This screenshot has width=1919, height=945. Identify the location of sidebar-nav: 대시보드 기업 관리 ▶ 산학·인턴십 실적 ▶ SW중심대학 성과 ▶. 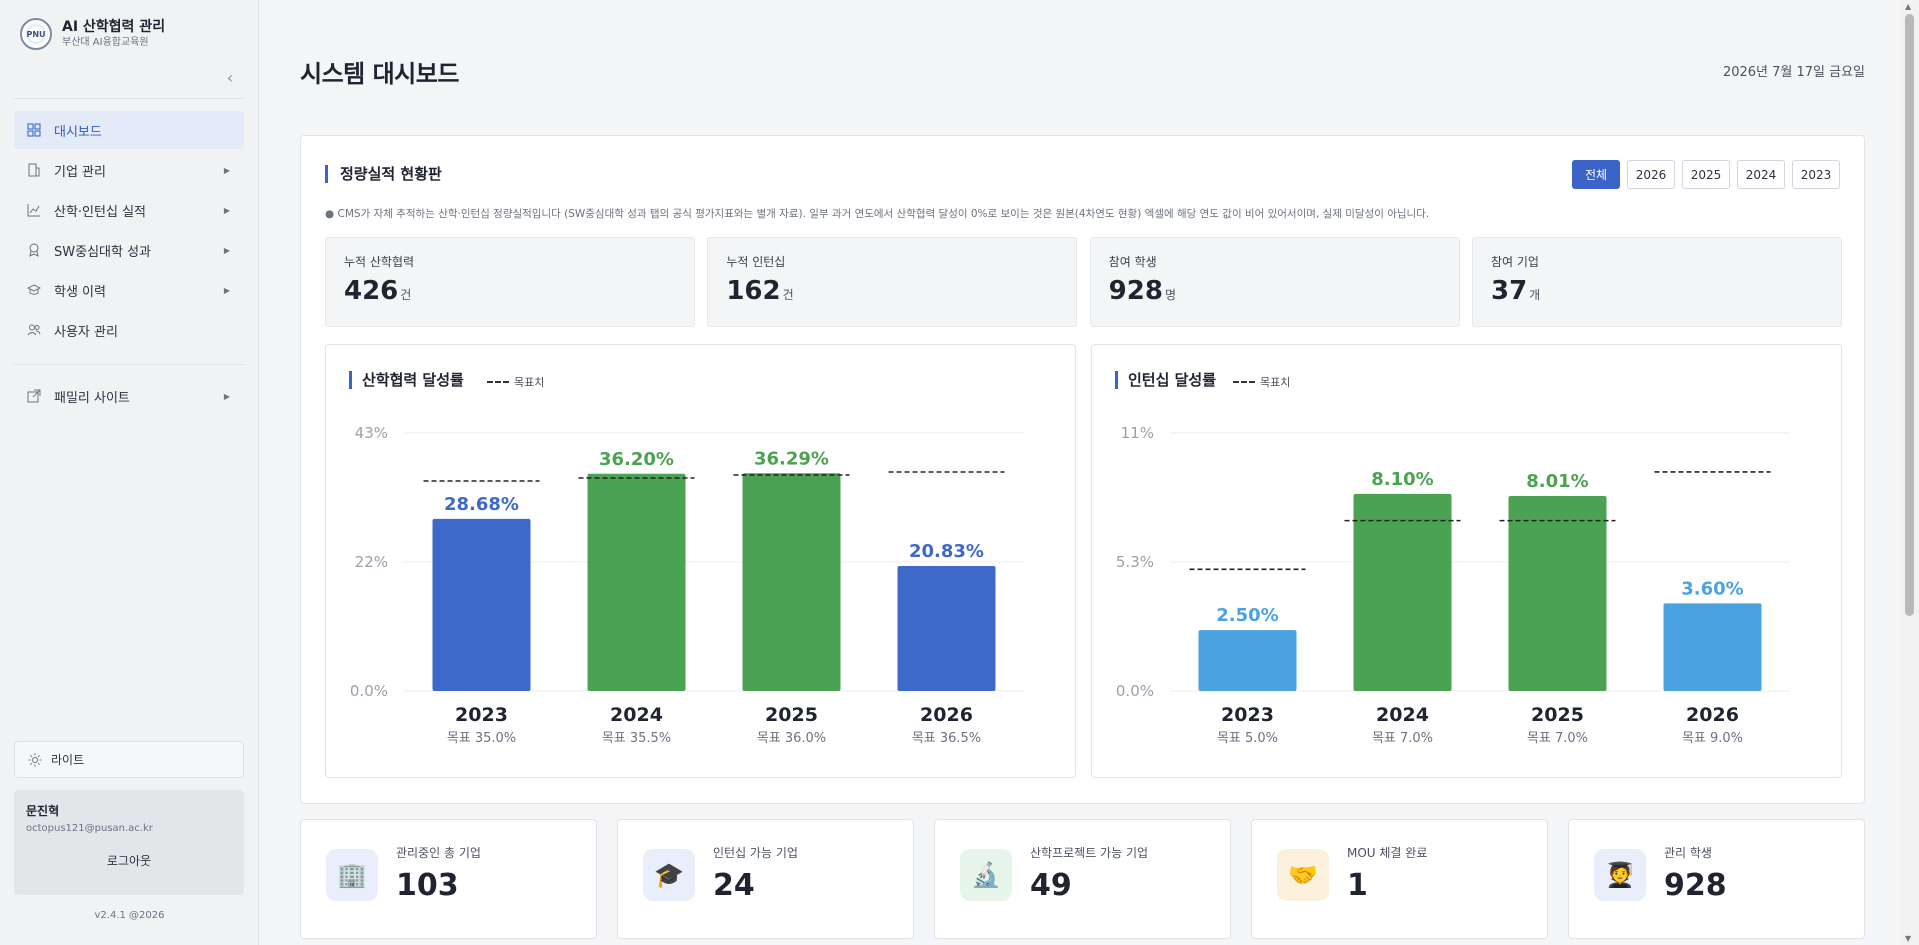
(129, 231).